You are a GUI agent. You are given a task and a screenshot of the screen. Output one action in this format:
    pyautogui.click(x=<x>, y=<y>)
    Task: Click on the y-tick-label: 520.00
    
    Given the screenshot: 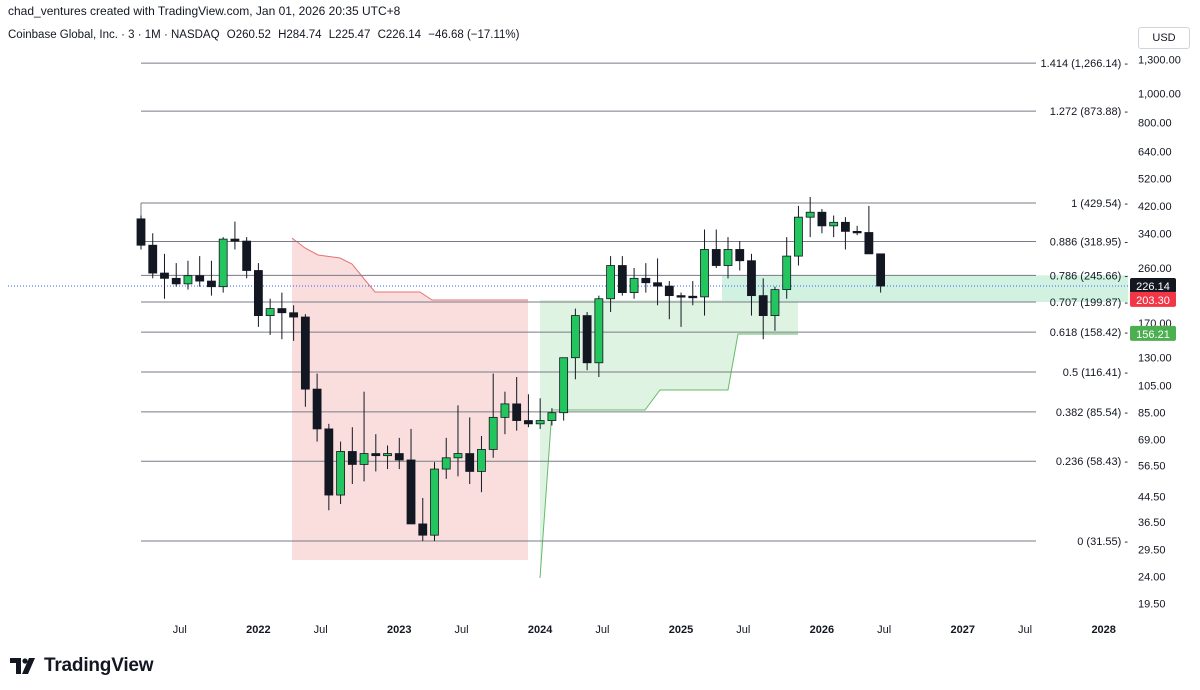 What is the action you would take?
    pyautogui.click(x=1155, y=179)
    